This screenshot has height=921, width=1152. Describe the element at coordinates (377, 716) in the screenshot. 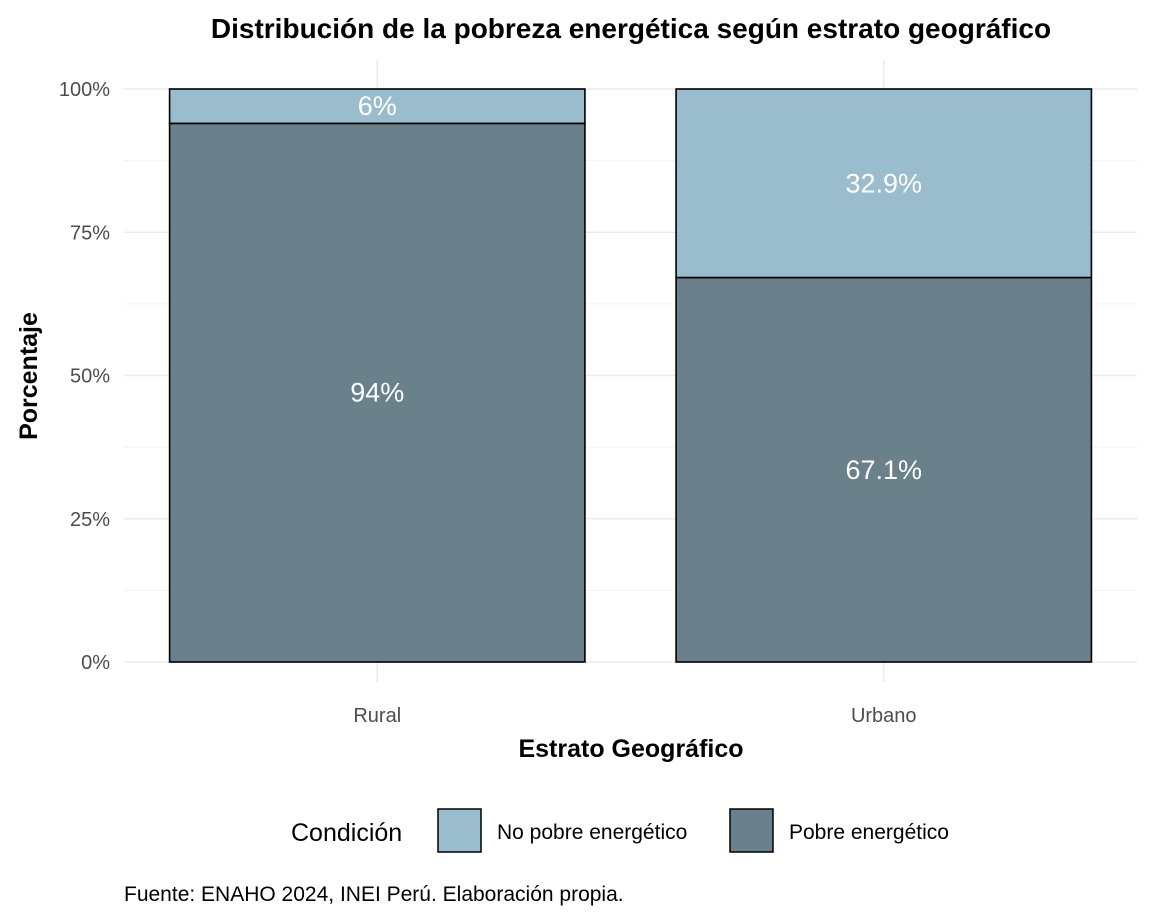

I see `x-tick-label: Rural` at that location.